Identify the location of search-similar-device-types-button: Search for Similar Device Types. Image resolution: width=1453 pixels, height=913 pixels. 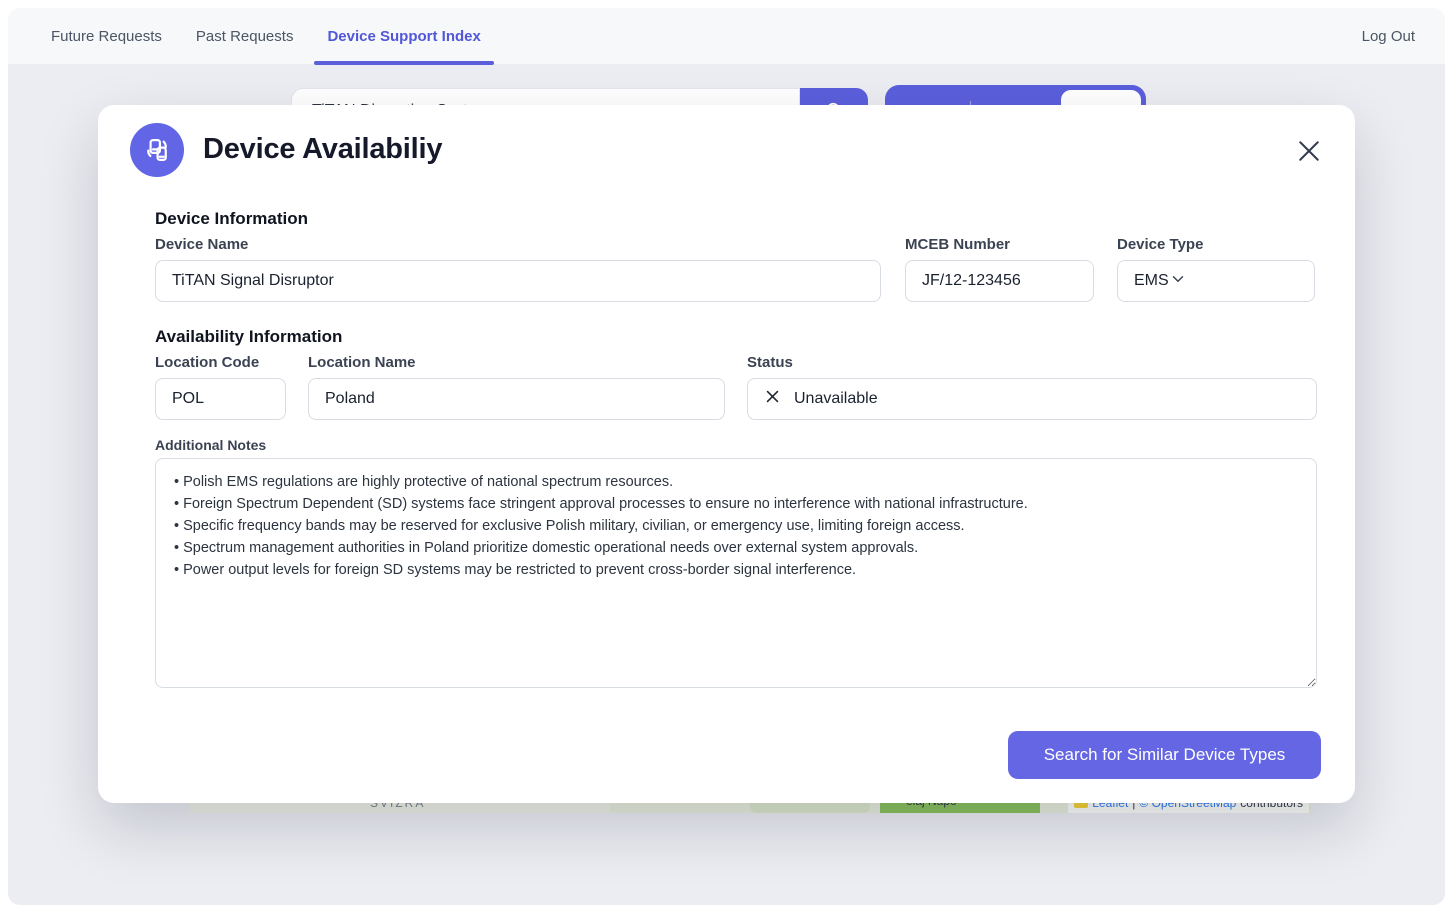
(1164, 755).